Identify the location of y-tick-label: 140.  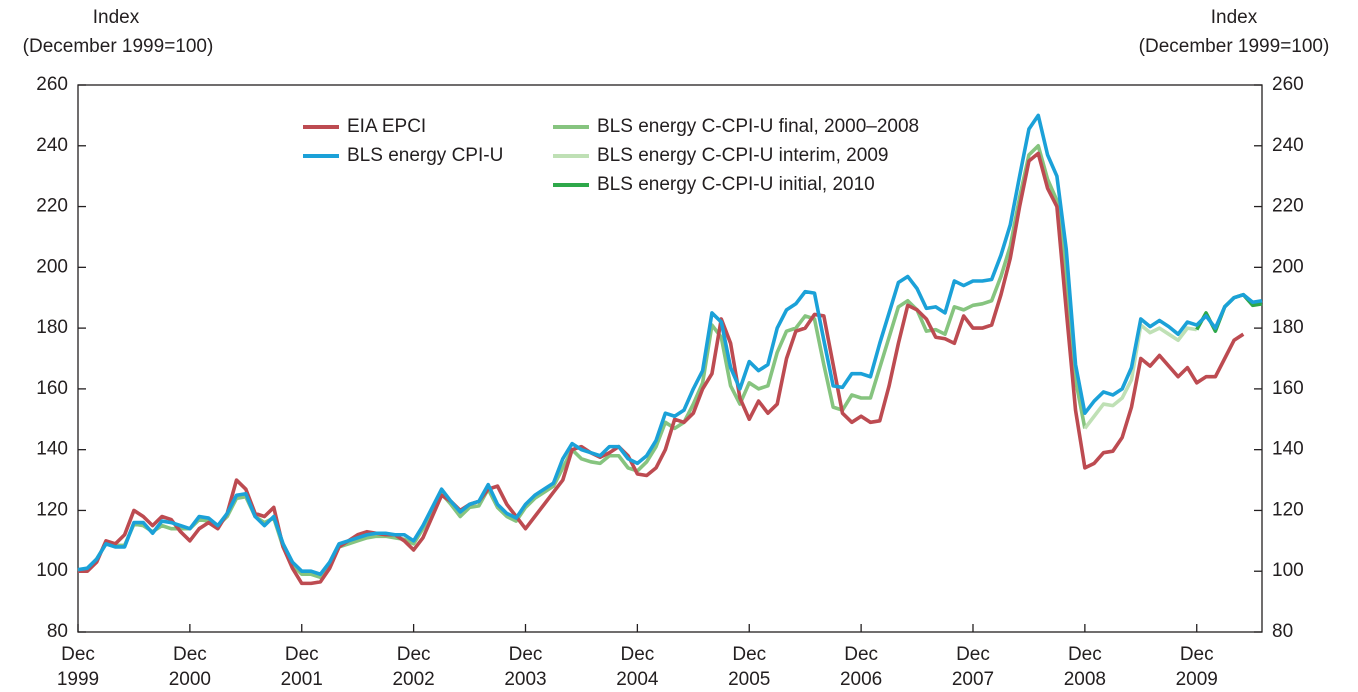
(52, 449).